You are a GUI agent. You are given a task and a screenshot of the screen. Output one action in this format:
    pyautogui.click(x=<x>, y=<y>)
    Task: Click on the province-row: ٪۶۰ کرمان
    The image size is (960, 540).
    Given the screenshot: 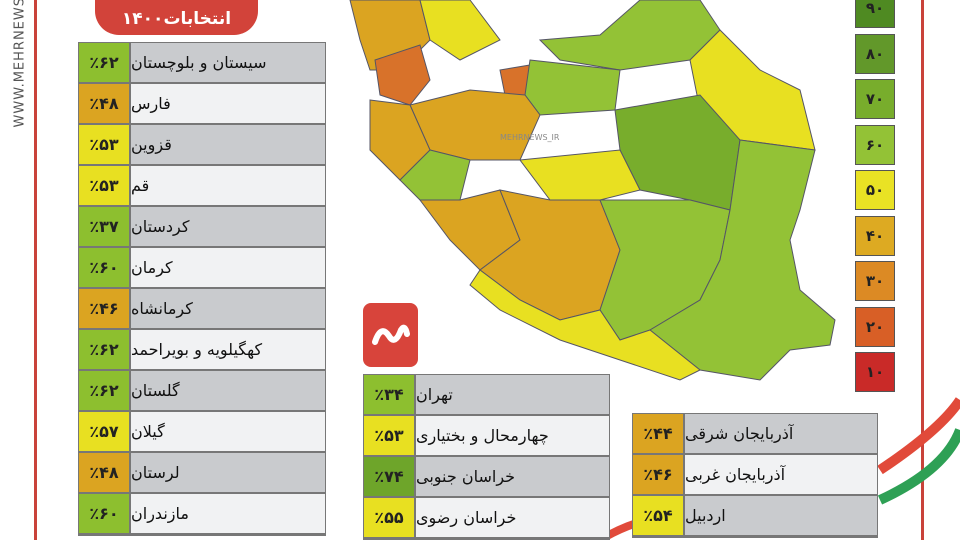 What is the action you would take?
    pyautogui.click(x=202, y=268)
    